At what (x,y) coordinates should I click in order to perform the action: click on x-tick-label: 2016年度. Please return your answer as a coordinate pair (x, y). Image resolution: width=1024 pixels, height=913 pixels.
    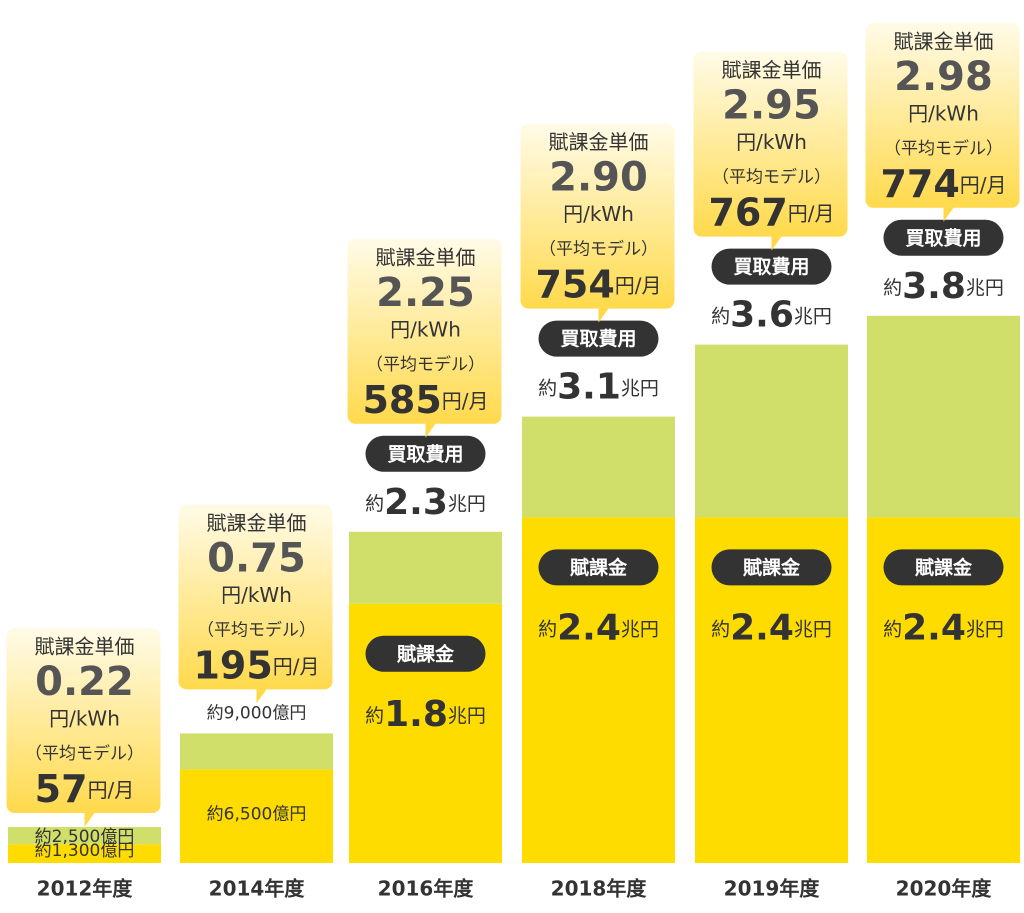
    Looking at the image, I should click on (426, 889).